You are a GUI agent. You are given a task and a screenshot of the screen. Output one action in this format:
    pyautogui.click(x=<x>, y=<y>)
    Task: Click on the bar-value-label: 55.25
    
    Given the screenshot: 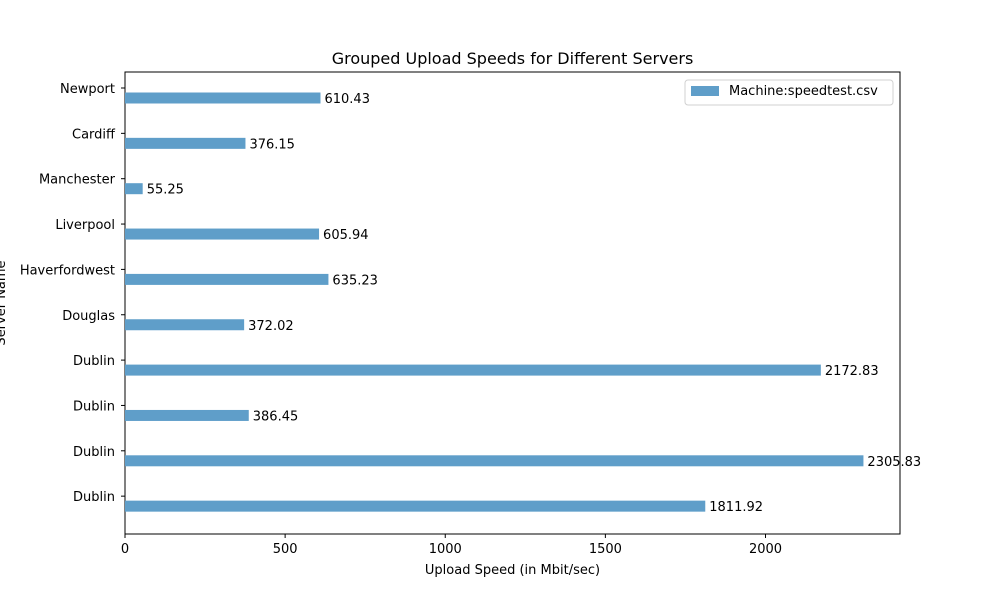 What is the action you would take?
    pyautogui.click(x=165, y=190)
    